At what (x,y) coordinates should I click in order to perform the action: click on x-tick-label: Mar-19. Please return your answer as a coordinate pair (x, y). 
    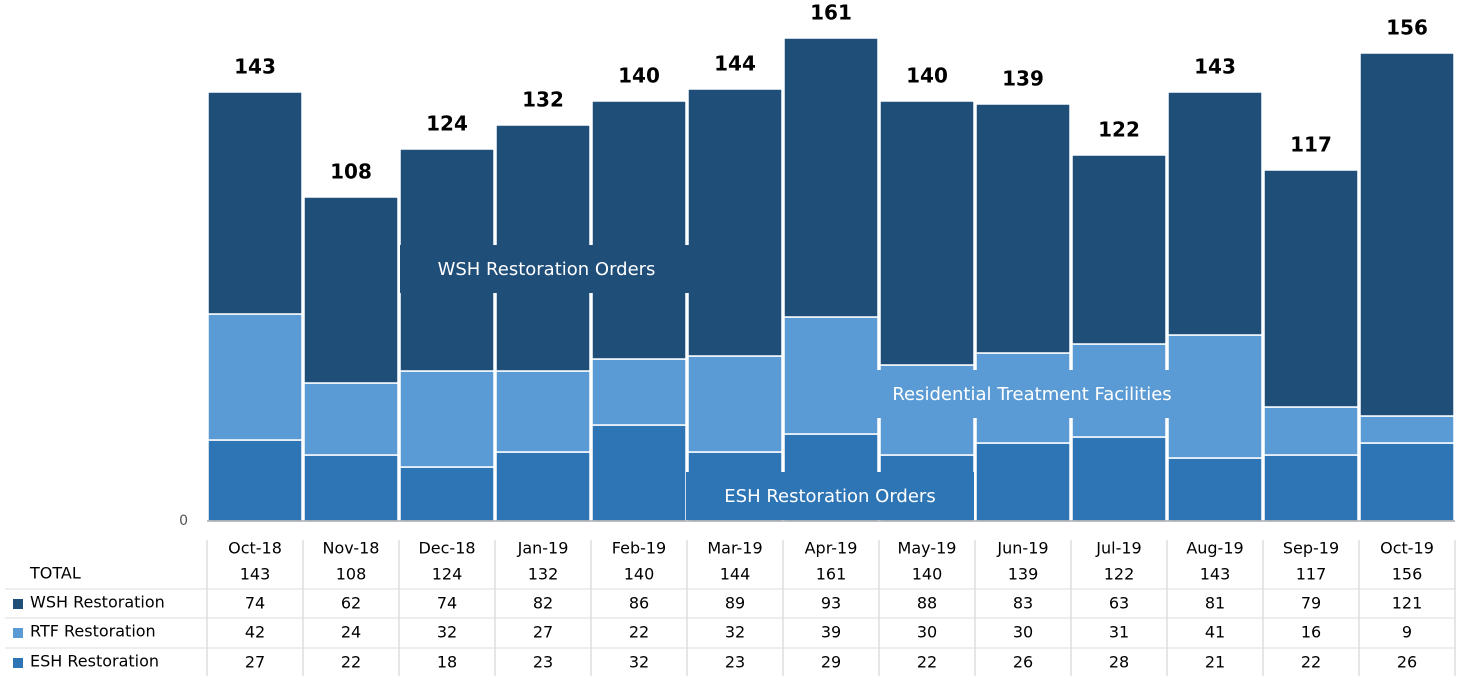
    Looking at the image, I should click on (734, 548).